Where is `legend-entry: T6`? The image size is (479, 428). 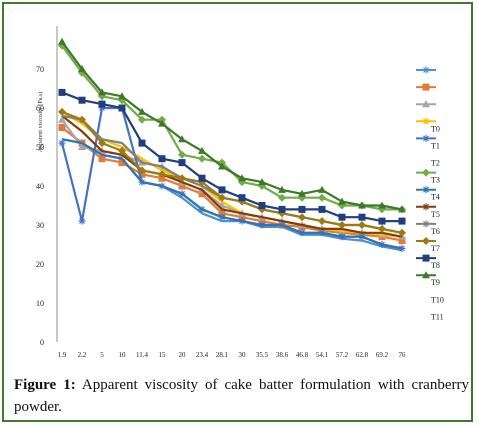 legend-entry: T6 is located at coordinates (428, 228).